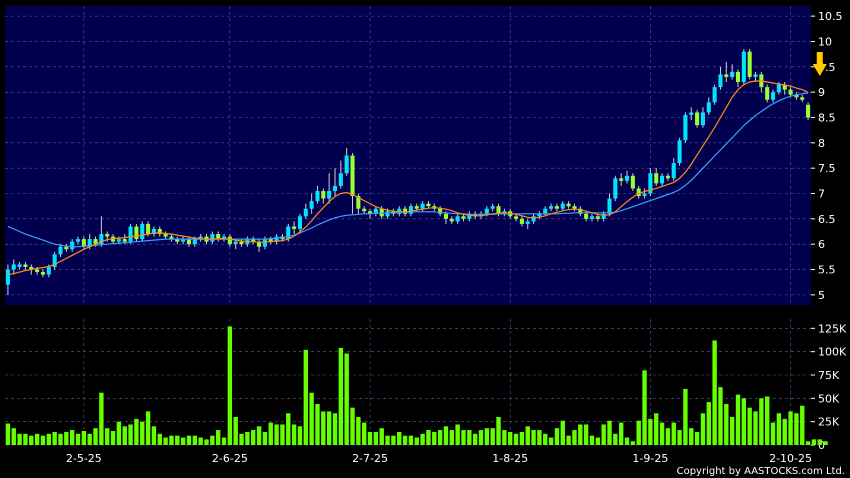  I want to click on date-tick-label: 1-9-25, so click(650, 458).